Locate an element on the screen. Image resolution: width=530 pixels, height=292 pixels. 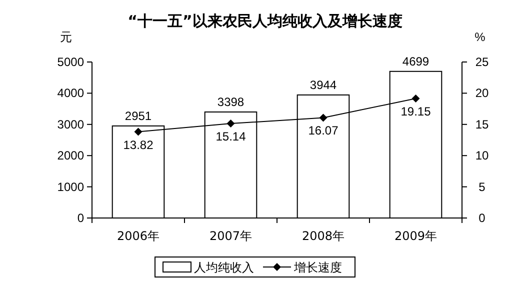
y2-tick-label: 20 is located at coordinates (482, 93).